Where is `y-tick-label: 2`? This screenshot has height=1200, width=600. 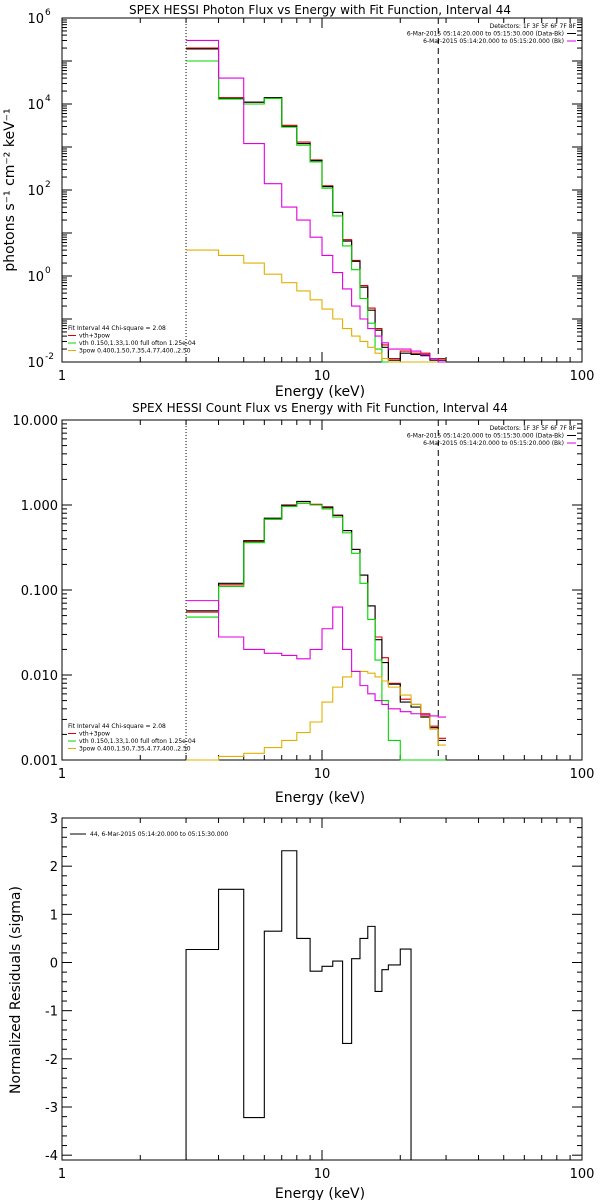
y-tick-label: 2 is located at coordinates (54, 867).